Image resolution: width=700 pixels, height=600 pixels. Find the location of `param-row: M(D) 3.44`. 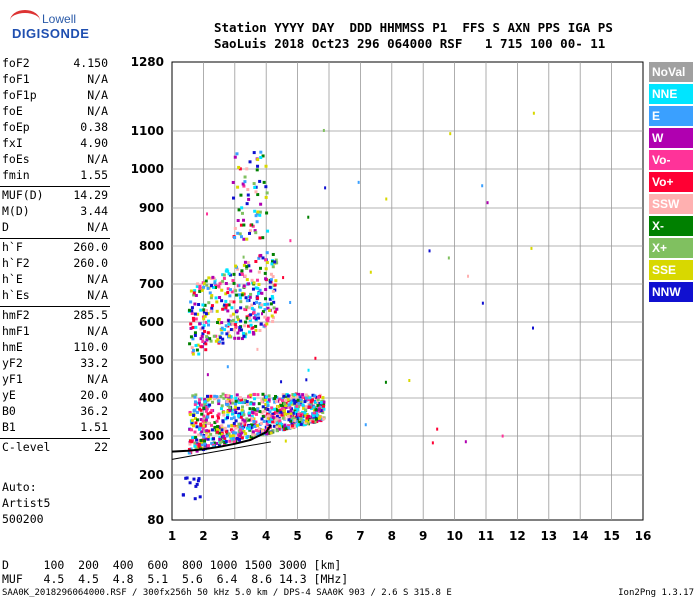

param-row: M(D) 3.44 is located at coordinates (55, 212).